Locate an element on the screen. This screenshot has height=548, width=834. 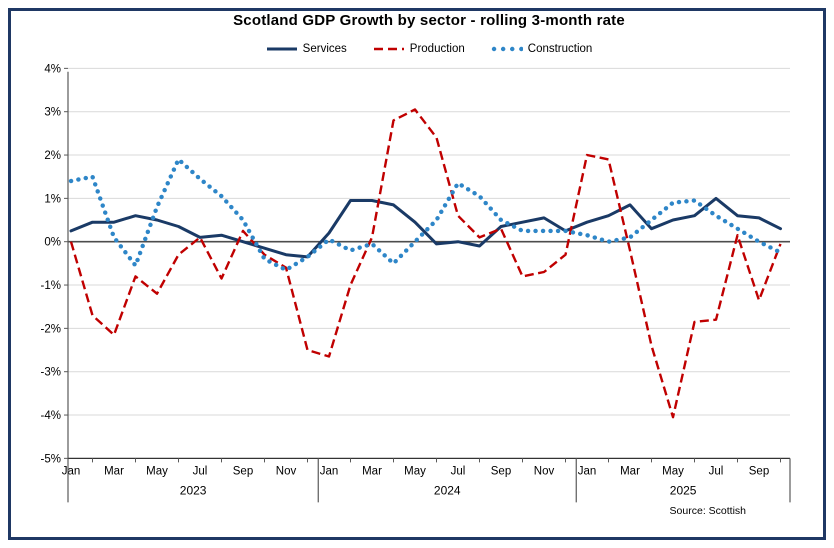
services-series-line is located at coordinates (425, 227).